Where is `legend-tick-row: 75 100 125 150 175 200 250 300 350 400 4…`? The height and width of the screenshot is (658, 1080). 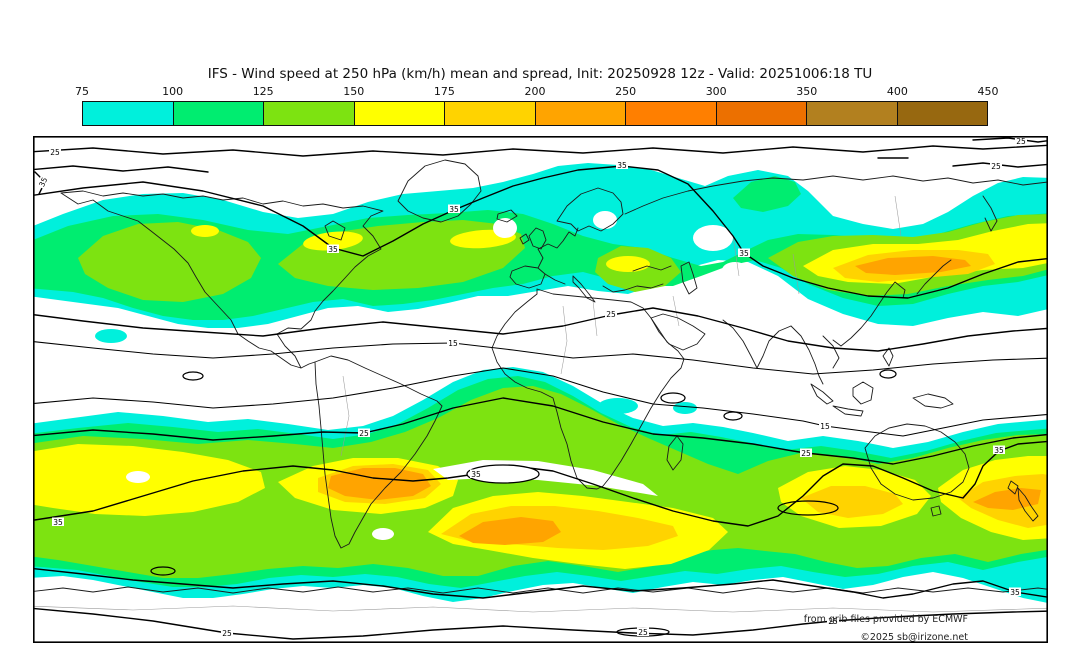
legend-tick-row: 75 100 125 150 175 200 250 300 350 400 4… is located at coordinates (537, 91).